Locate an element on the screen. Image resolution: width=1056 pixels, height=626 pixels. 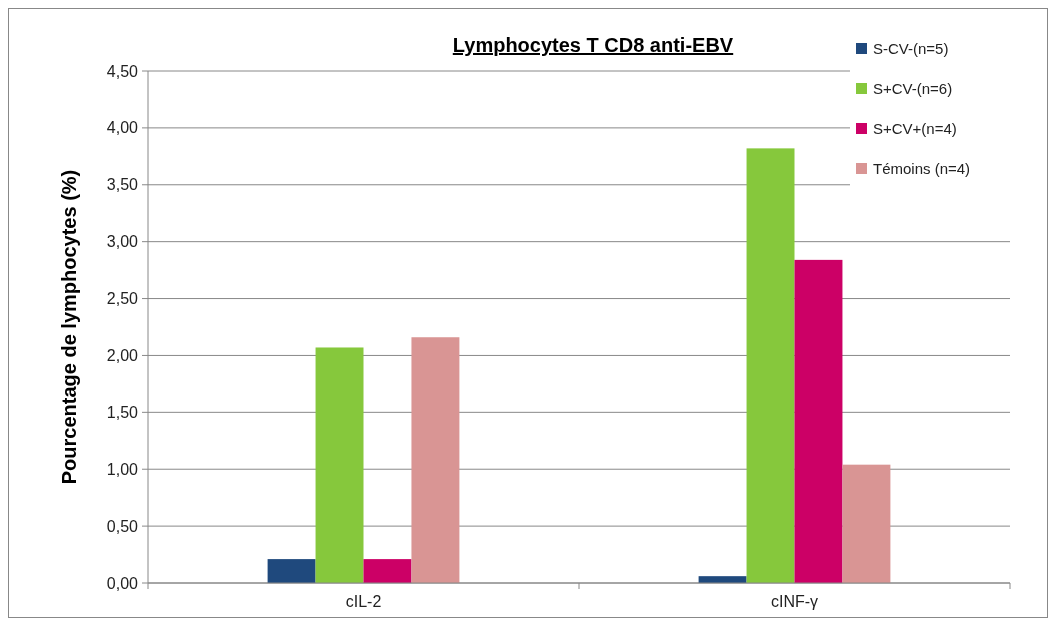
x-tick-label: cIL-2 is located at coordinates (363, 601).